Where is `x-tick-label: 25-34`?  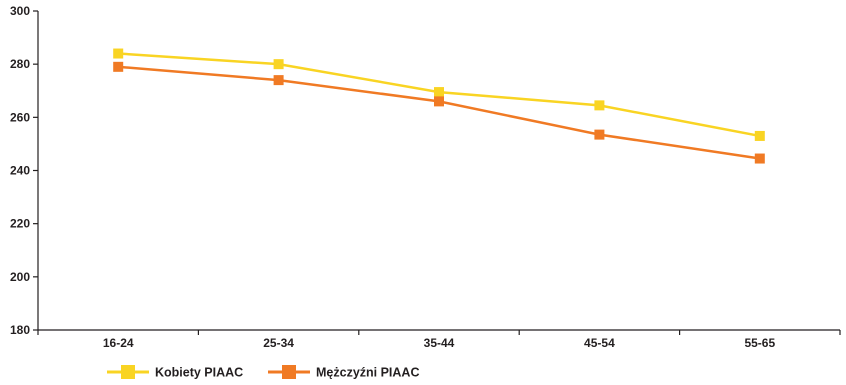
x-tick-label: 25-34 is located at coordinates (278, 343).